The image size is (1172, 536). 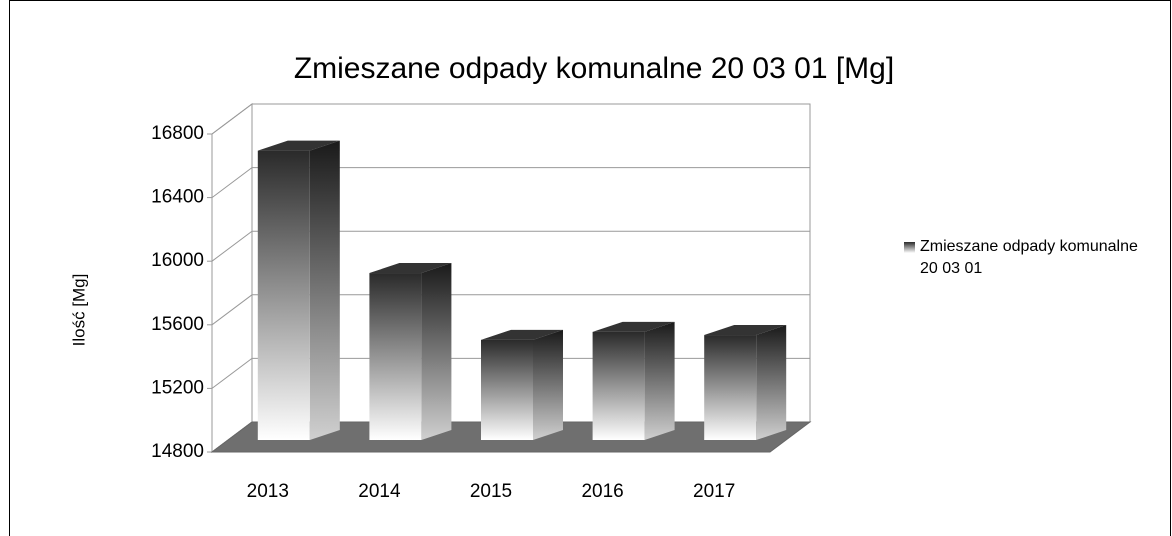 I want to click on legend-entry: Zmieszane odpady komunalne 20 03 01, so click(x=1029, y=257).